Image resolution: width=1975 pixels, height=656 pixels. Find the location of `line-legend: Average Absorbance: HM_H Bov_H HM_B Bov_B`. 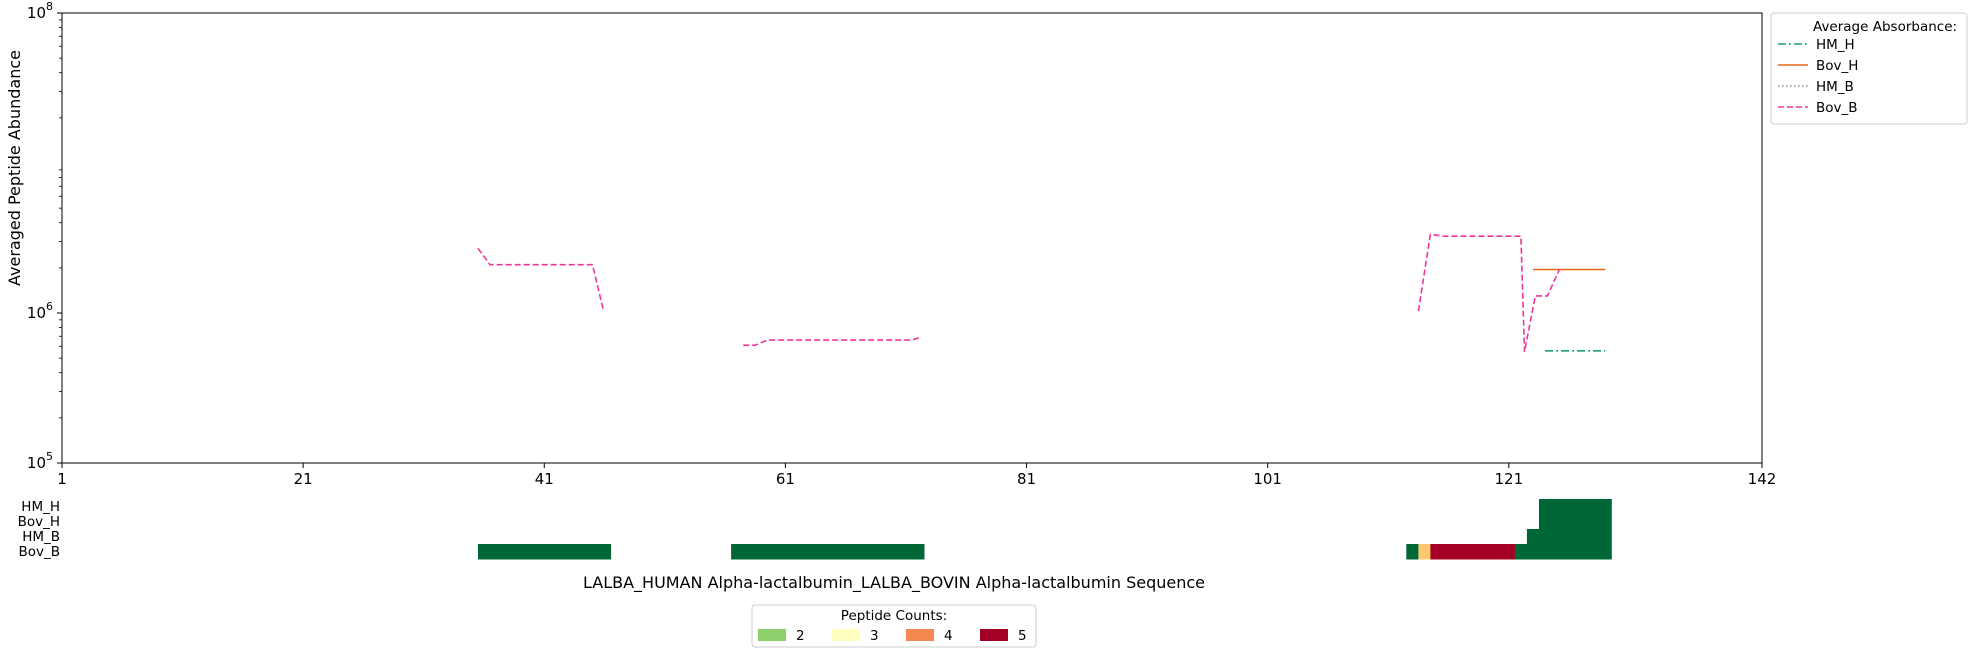

line-legend: Average Absorbance: HM_H Bov_H HM_B Bov_B is located at coordinates (1869, 68).